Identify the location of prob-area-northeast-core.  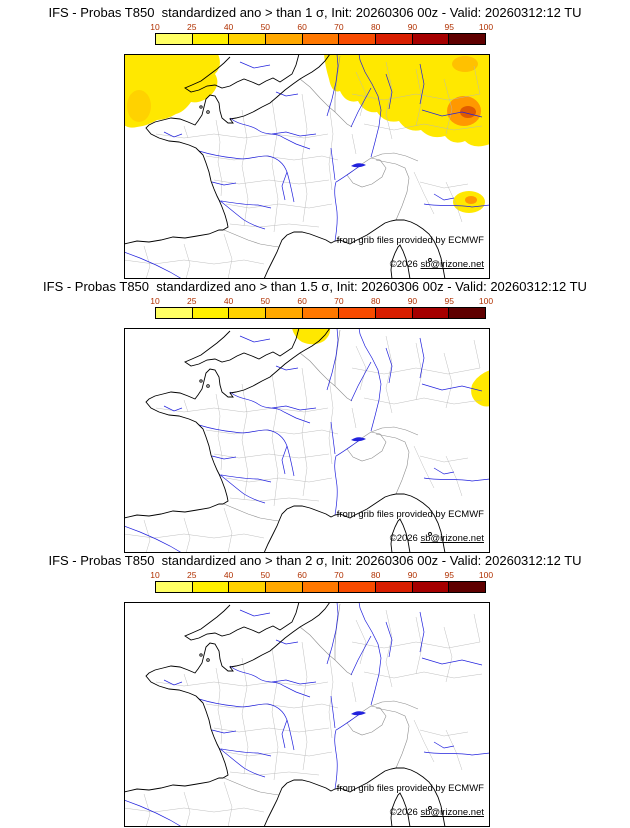
(468, 112).